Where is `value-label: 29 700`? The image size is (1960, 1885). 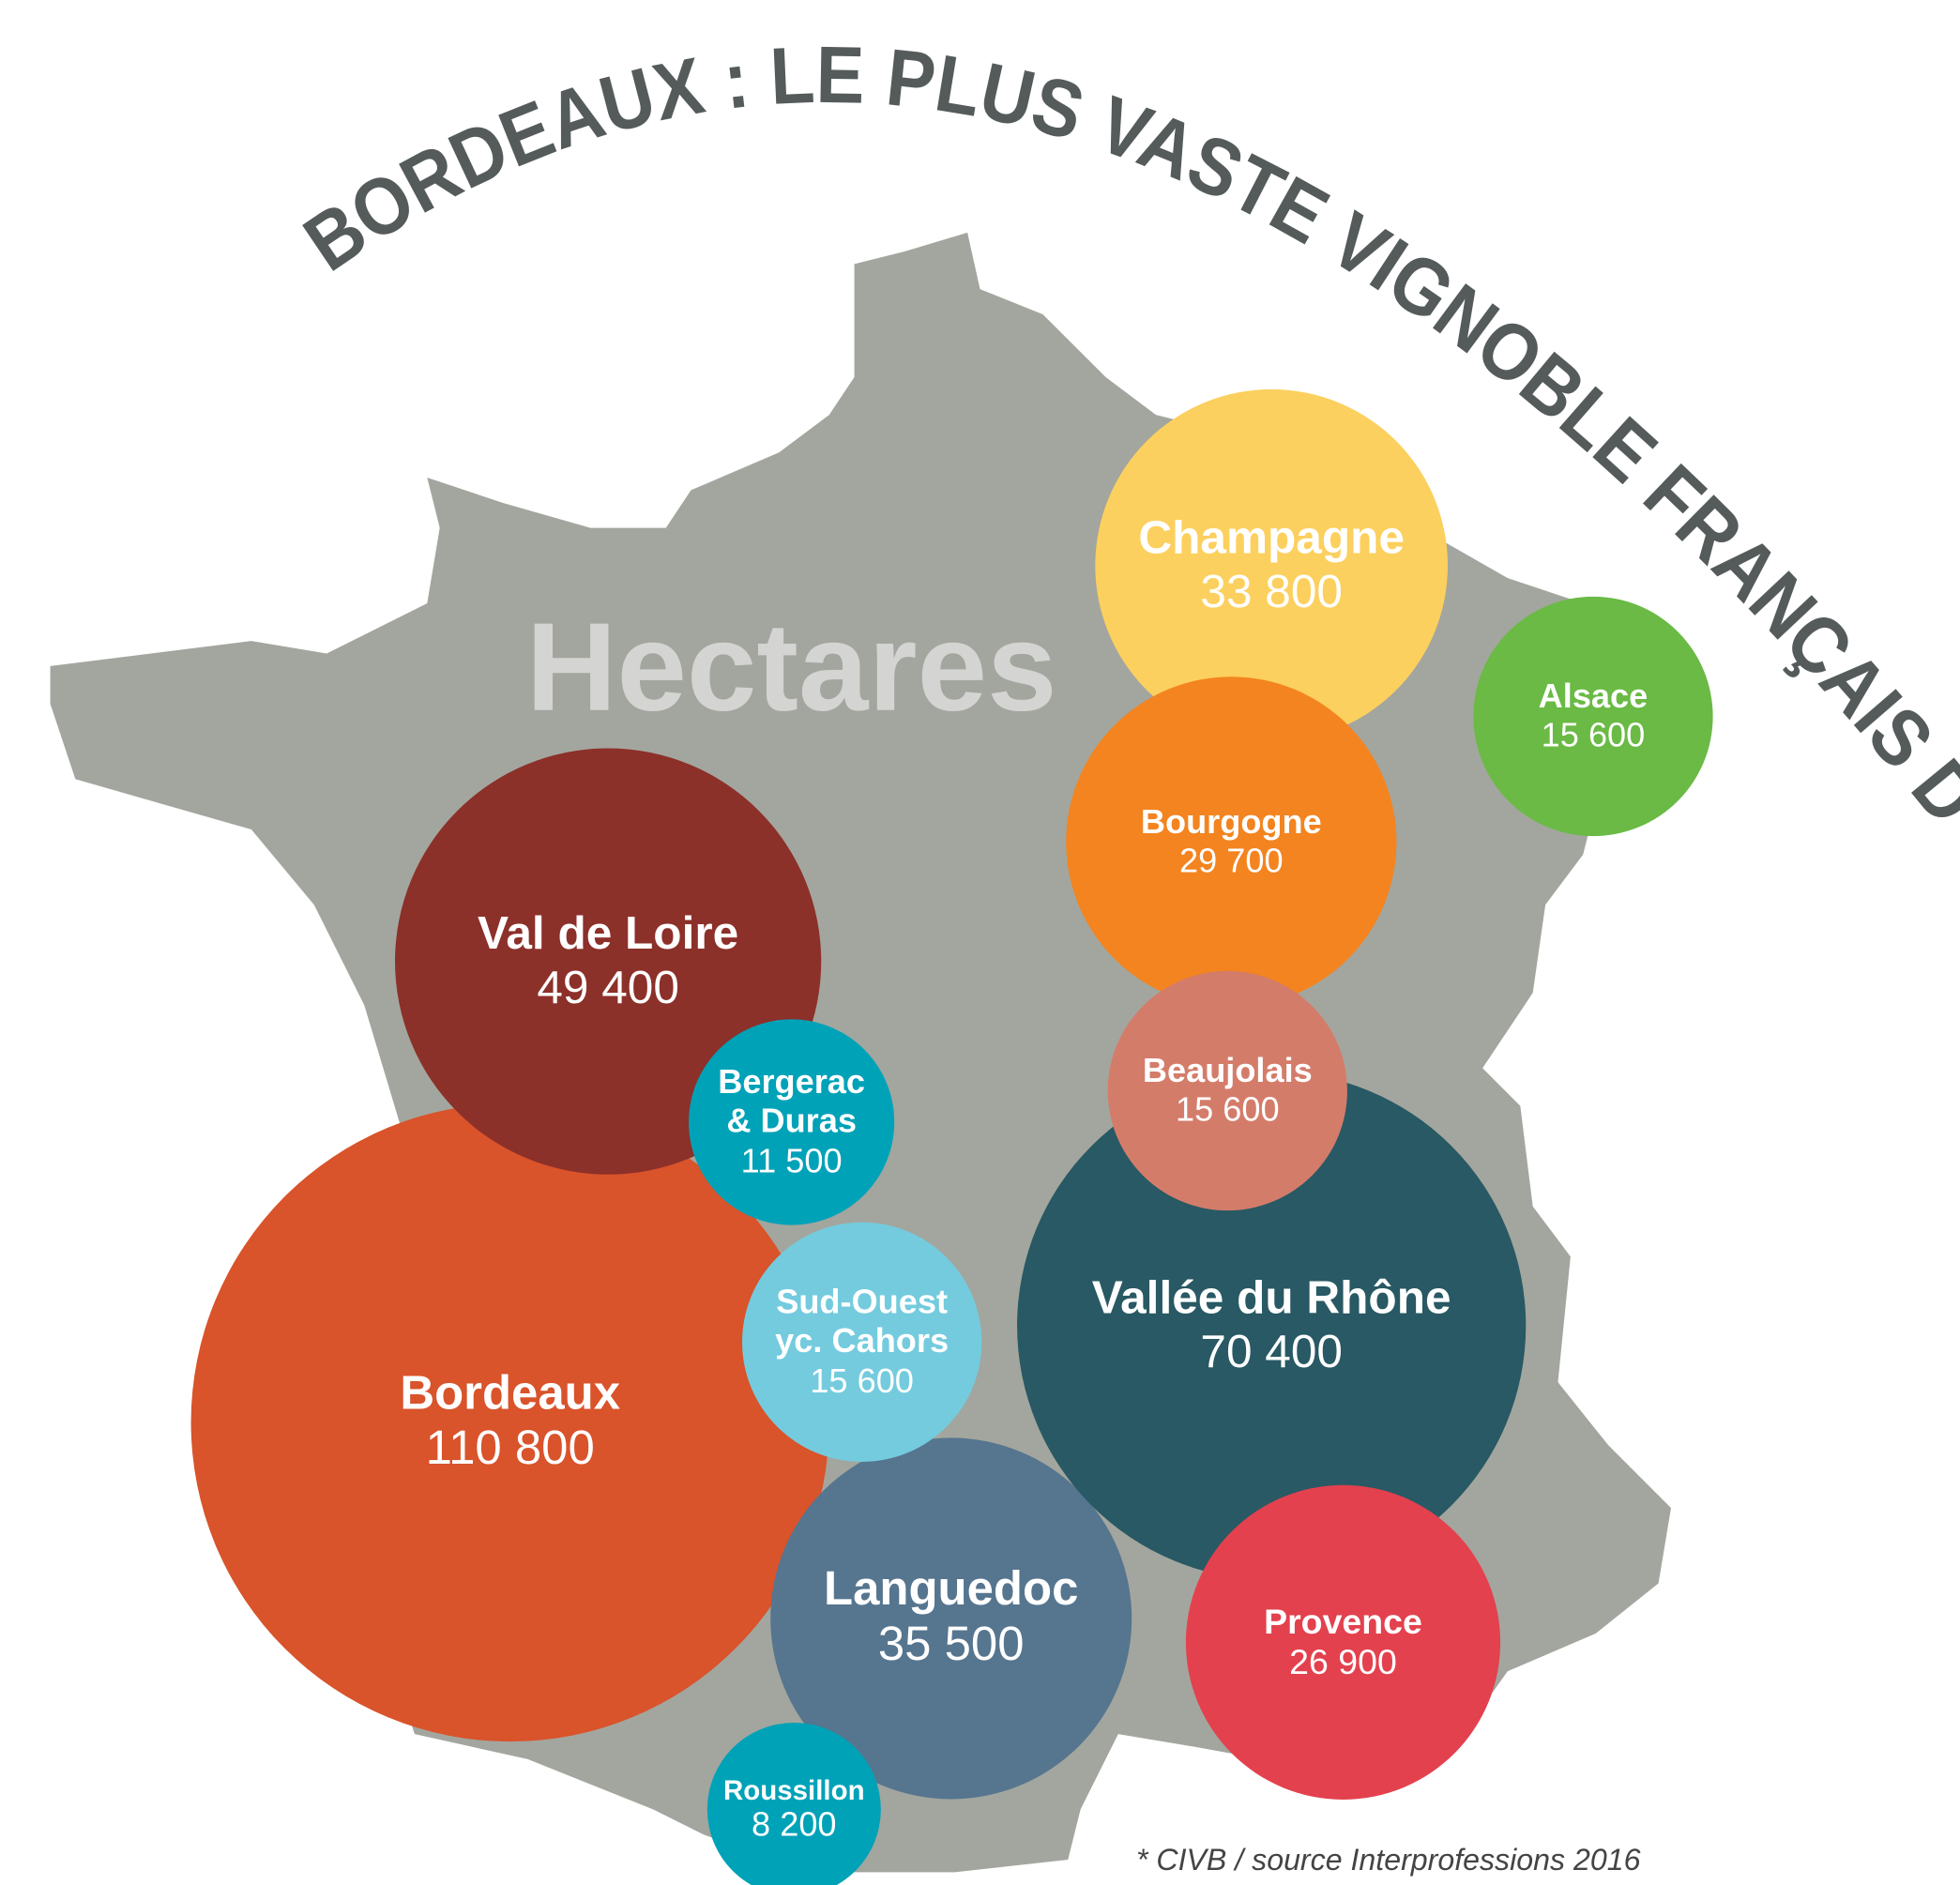 value-label: 29 700 is located at coordinates (1231, 861).